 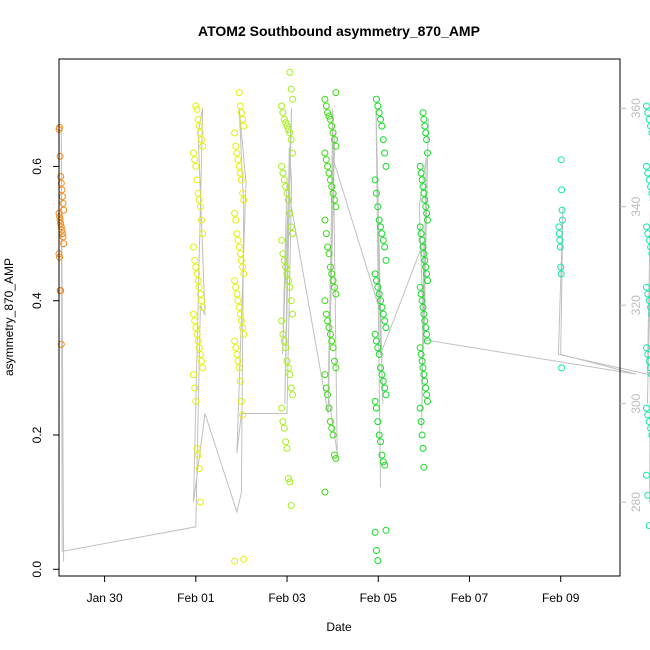 I want to click on x-axis-label: Date, so click(x=339, y=627).